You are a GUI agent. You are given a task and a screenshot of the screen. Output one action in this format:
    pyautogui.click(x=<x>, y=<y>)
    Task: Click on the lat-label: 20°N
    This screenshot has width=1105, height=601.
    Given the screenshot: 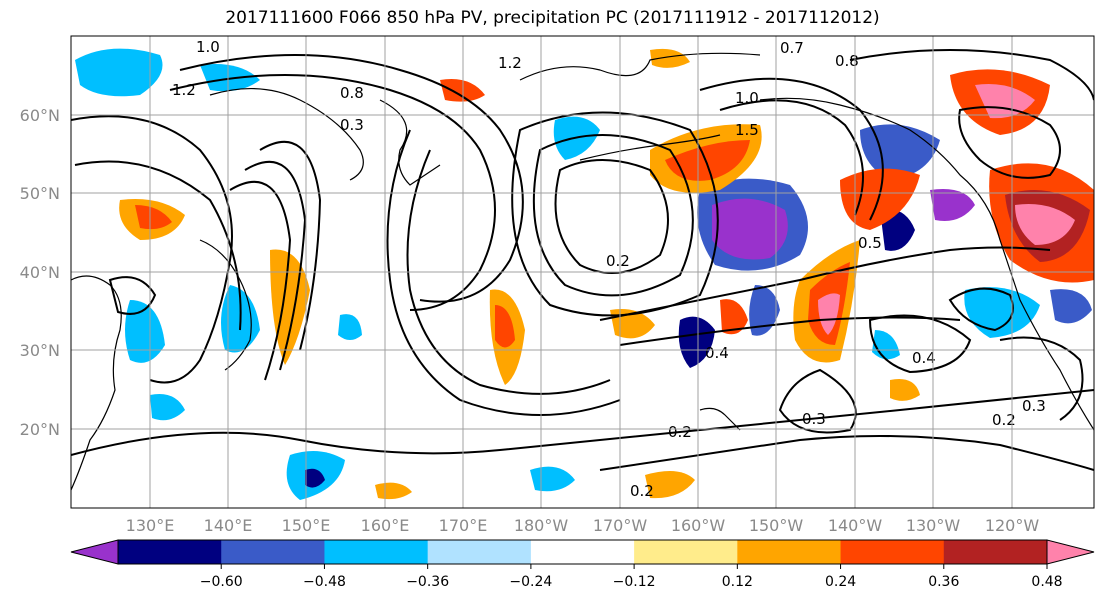 What is the action you would take?
    pyautogui.click(x=40, y=429)
    